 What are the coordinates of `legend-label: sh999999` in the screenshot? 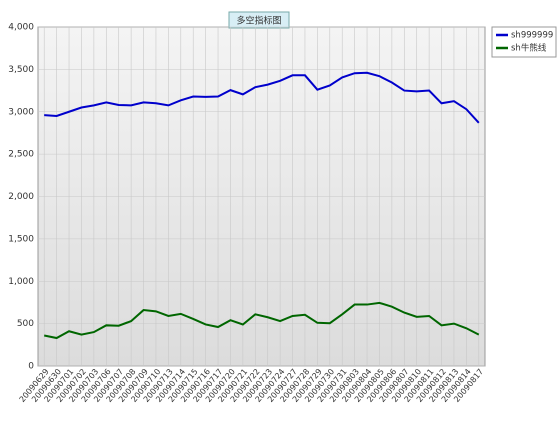 It's located at (532, 36).